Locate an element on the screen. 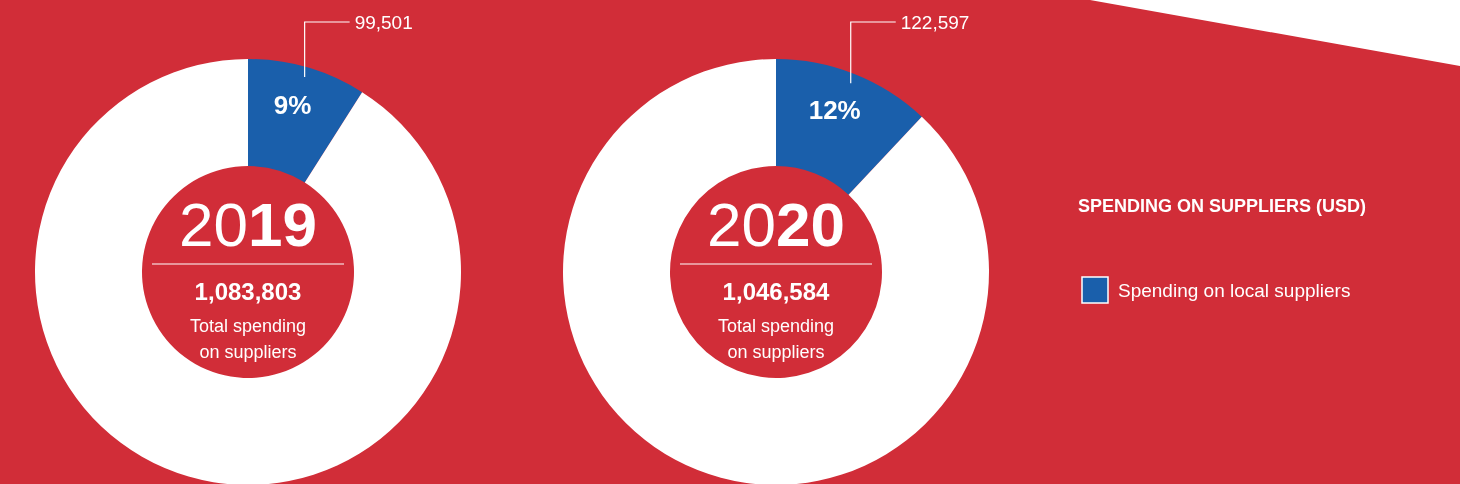 Image resolution: width=1460 pixels, height=484 pixels. data-label: 12% is located at coordinates (834, 109).